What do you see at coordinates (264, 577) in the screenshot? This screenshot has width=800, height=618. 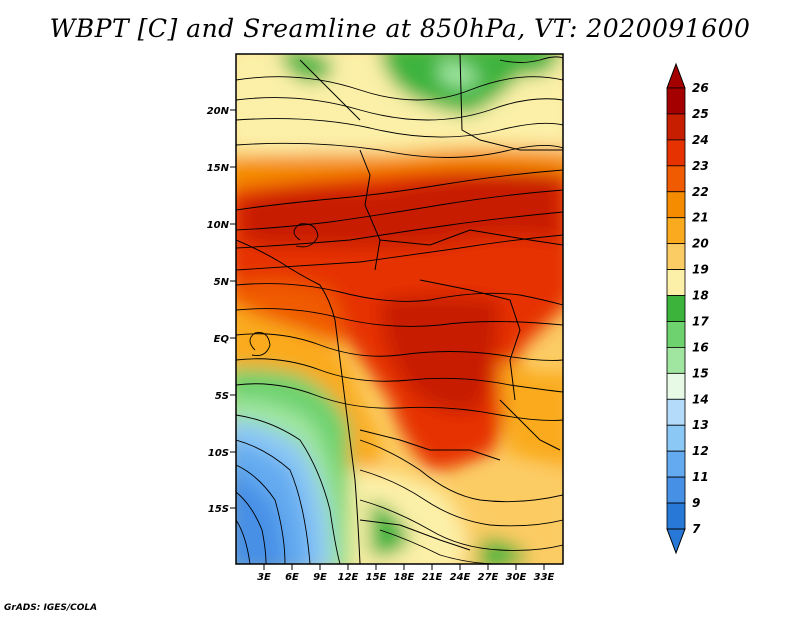 I see `lon-label-3e: 3E` at bounding box center [264, 577].